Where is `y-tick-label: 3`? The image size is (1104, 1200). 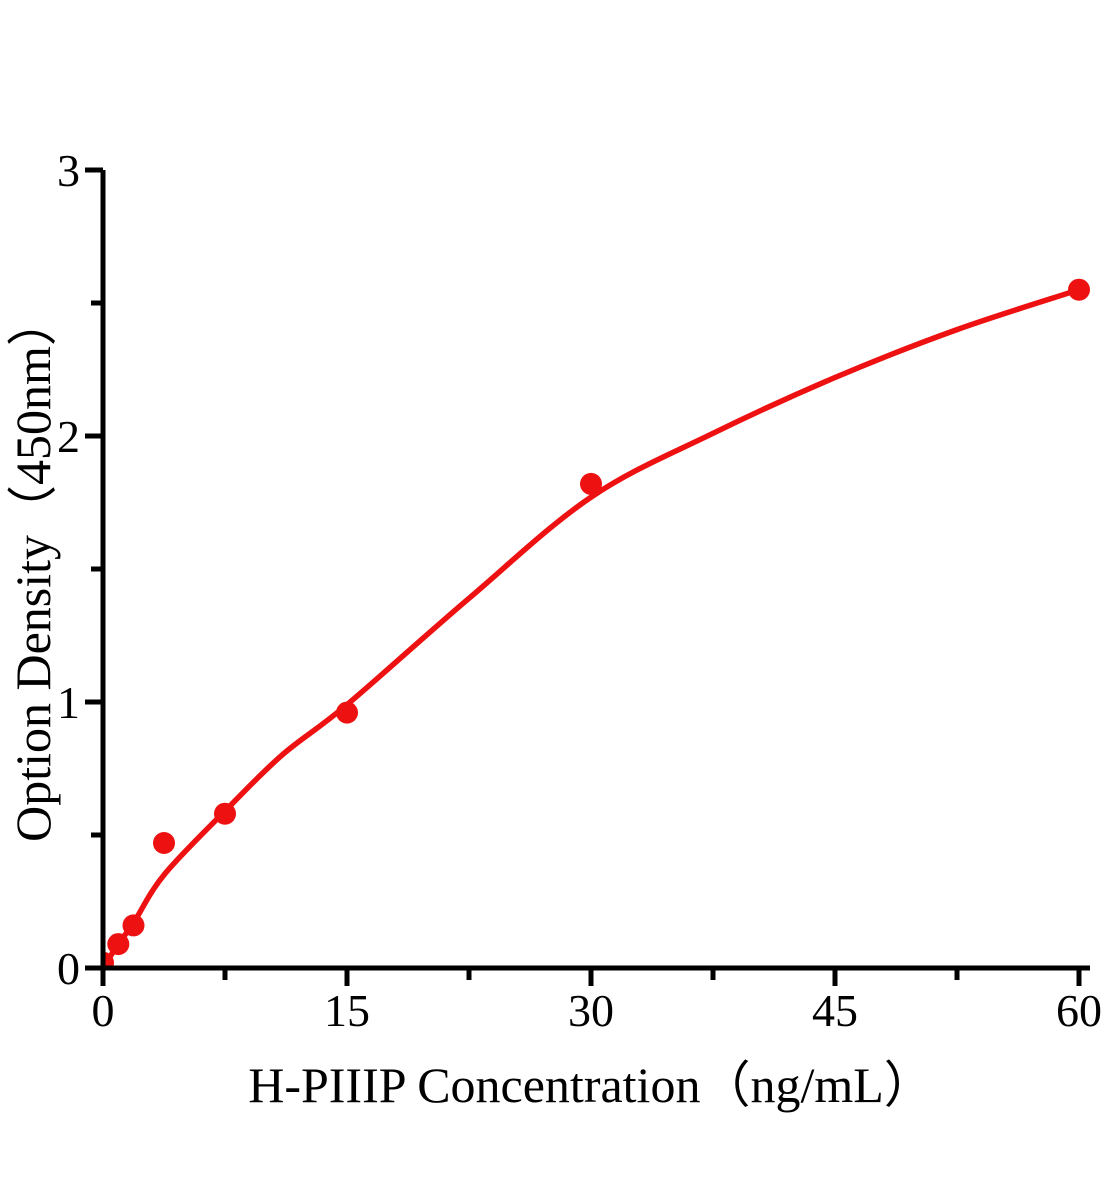 y-tick-label: 3 is located at coordinates (68, 170).